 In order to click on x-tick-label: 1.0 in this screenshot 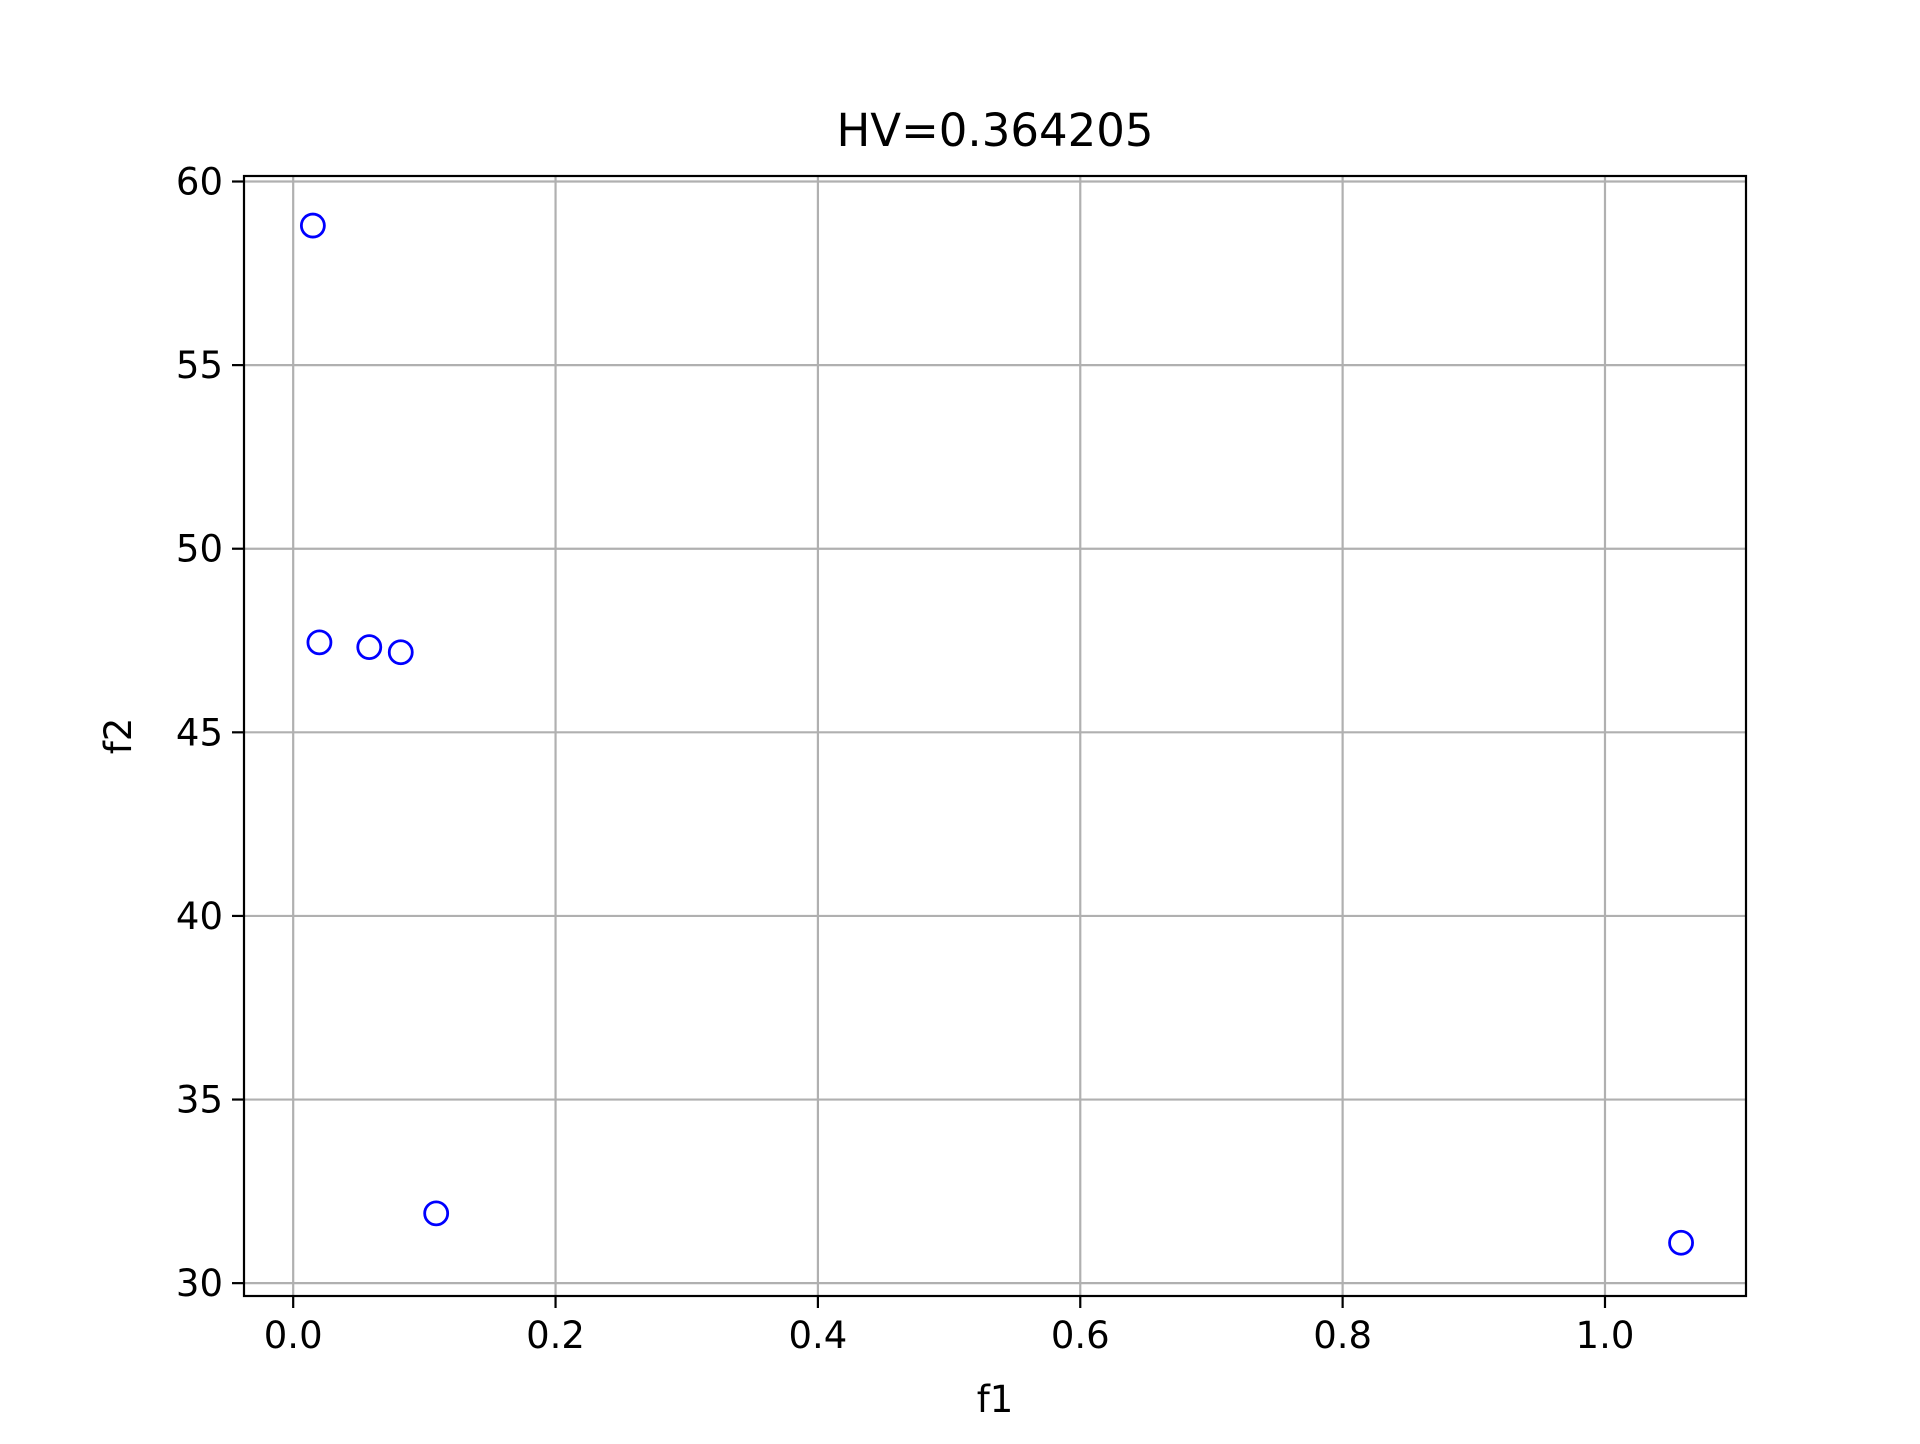, I will do `click(1605, 1335)`.